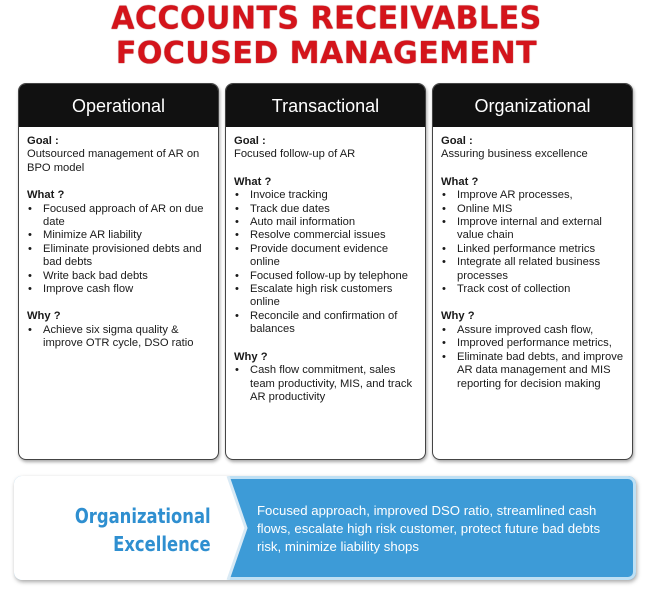 Image resolution: width=653 pixels, height=598 pixels. Describe the element at coordinates (326, 223) in the screenshot. I see `list-item: Auto mail information` at that location.